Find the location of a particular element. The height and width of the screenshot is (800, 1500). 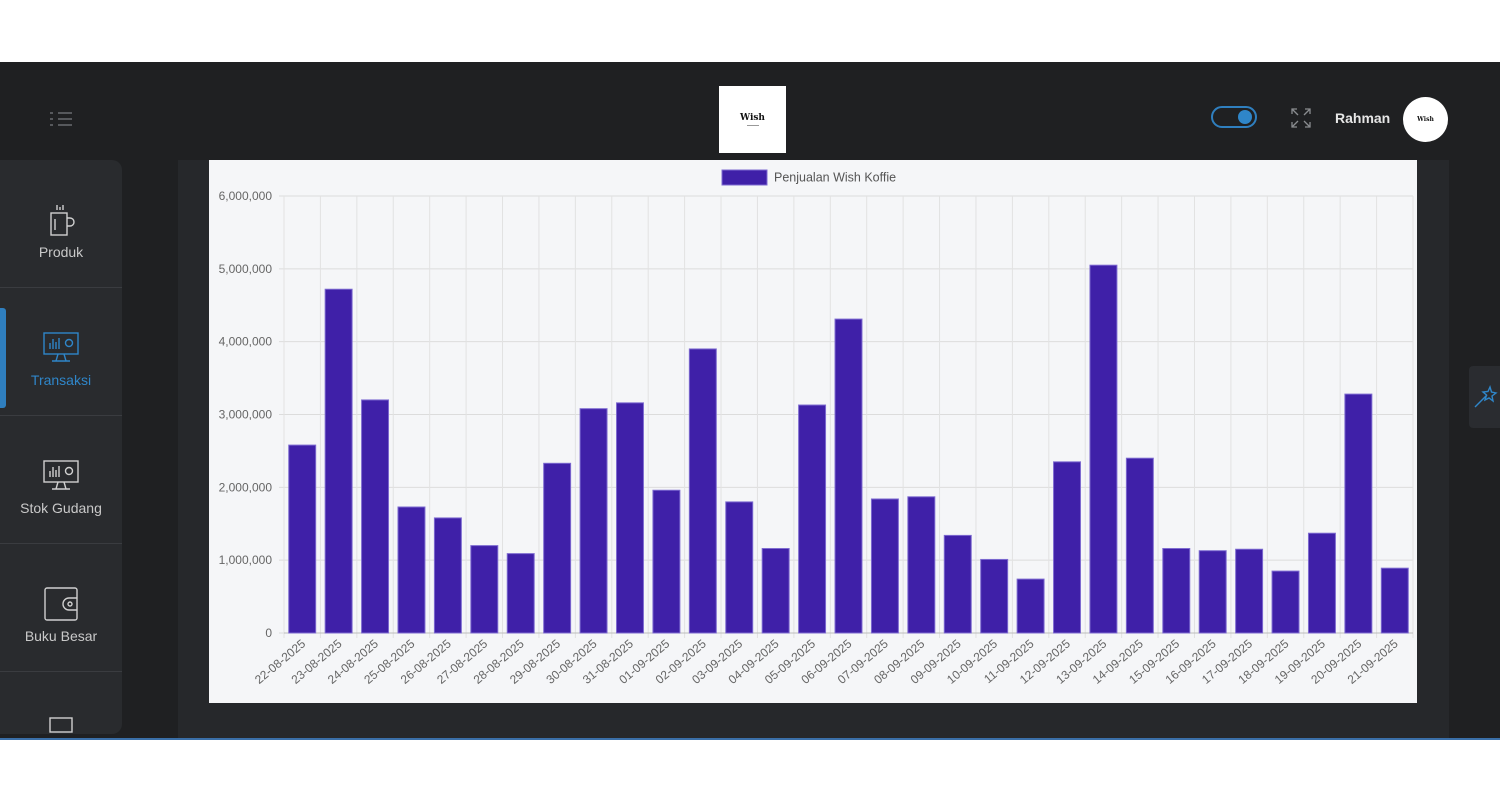

avatar: Wish is located at coordinates (1425, 119).